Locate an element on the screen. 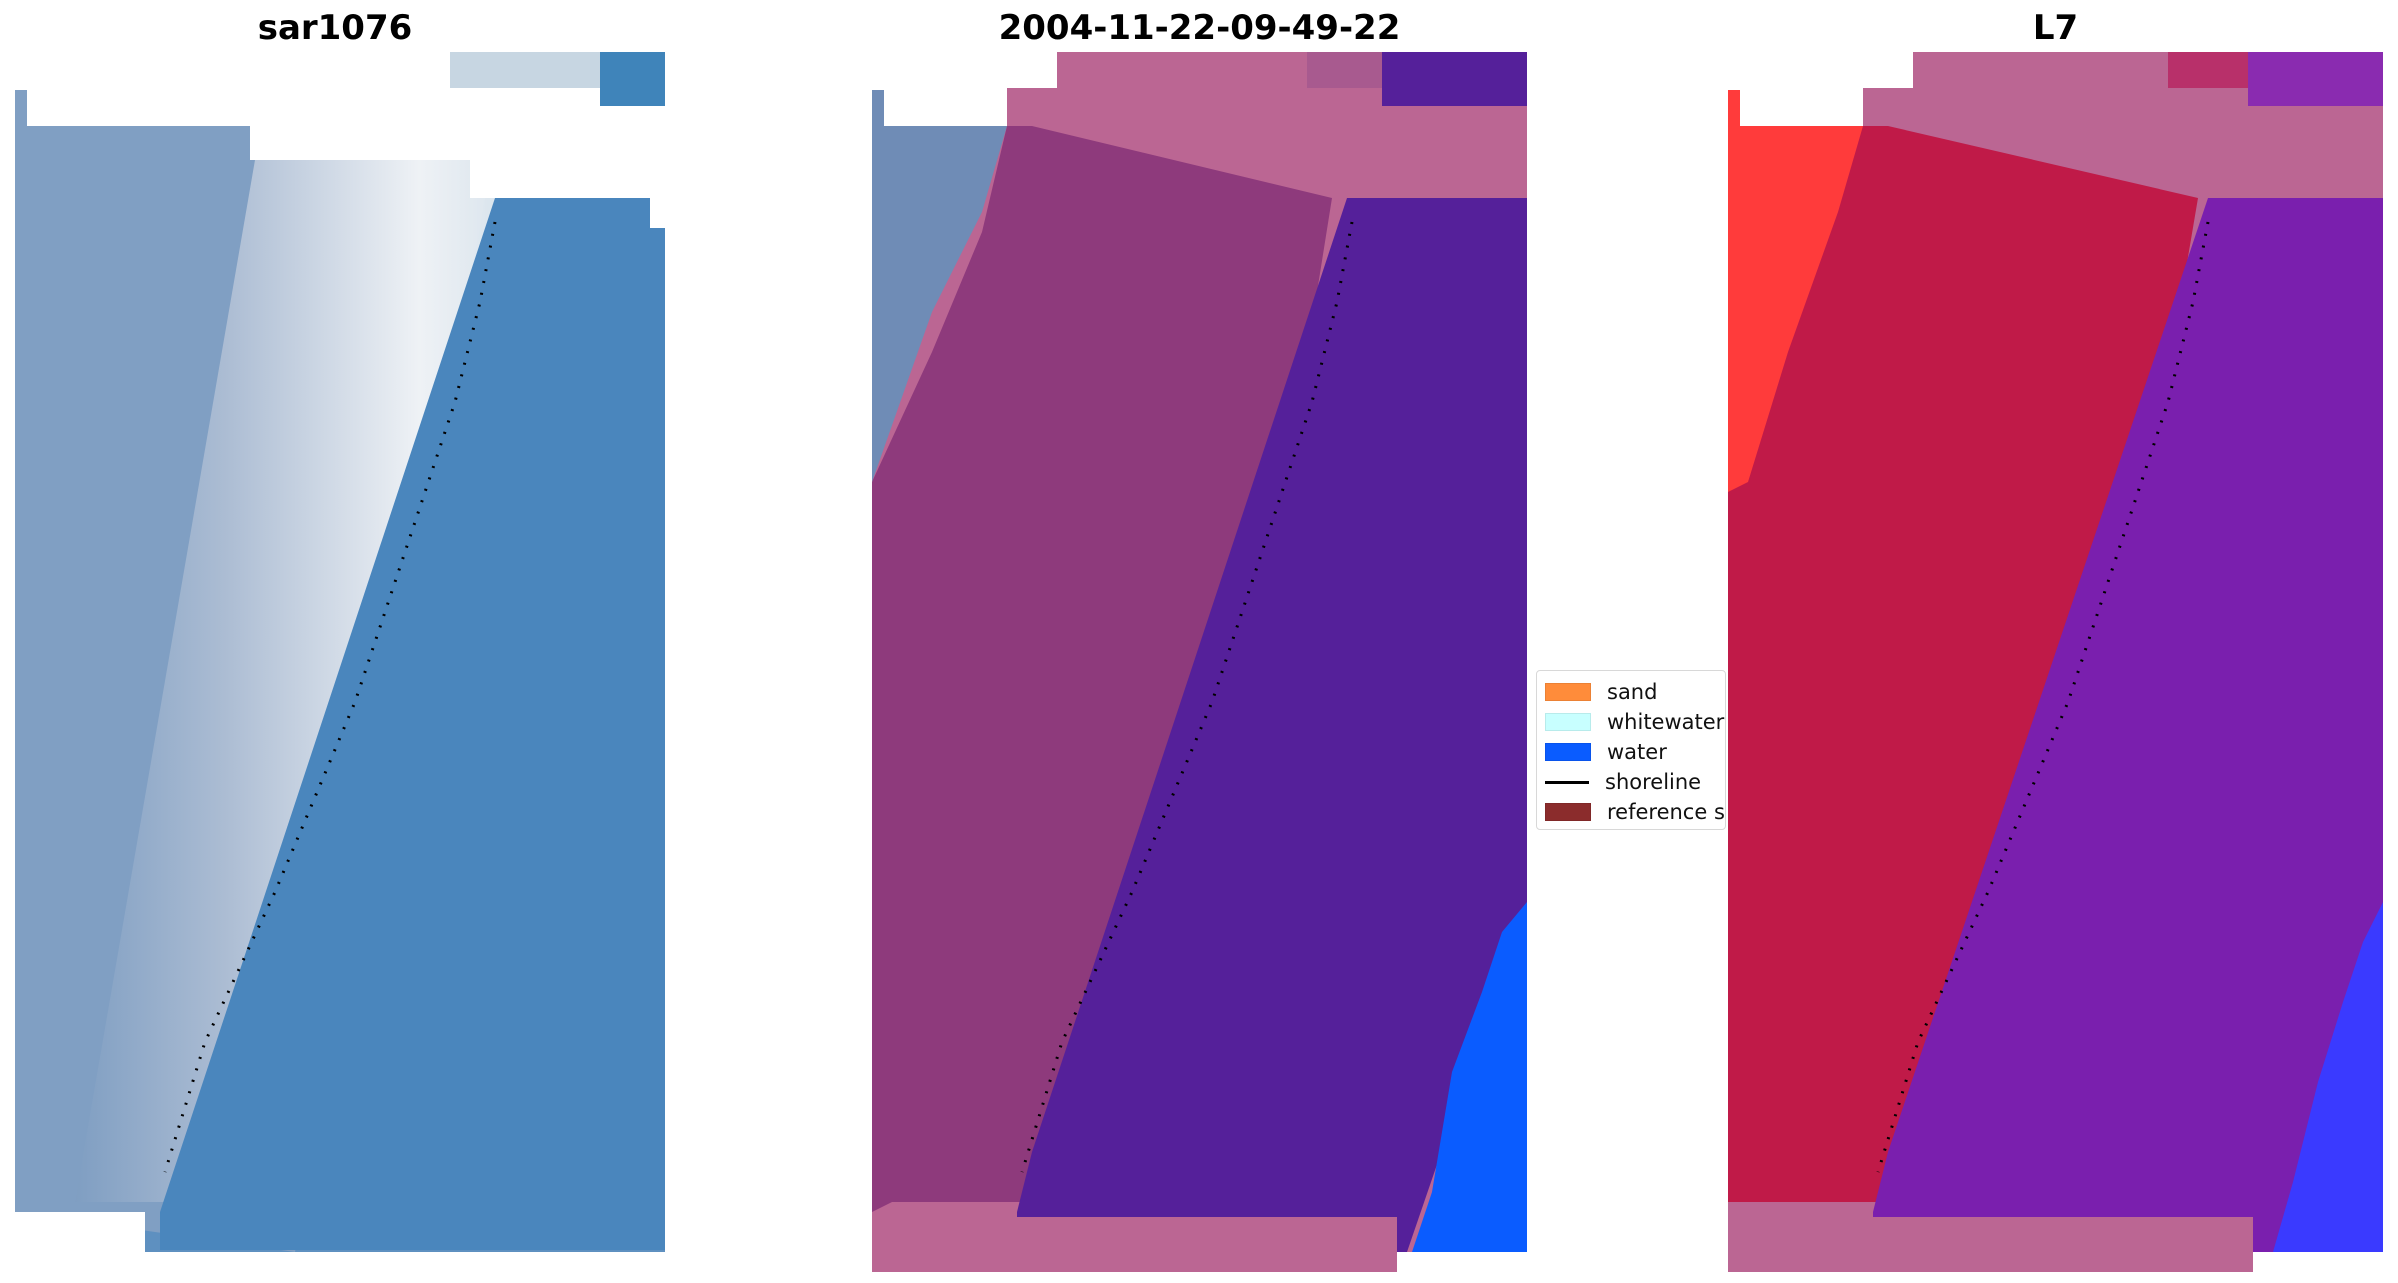 The height and width of the screenshot is (1283, 2398). legend-item-whitewater: whitewater is located at coordinates (1634, 722).